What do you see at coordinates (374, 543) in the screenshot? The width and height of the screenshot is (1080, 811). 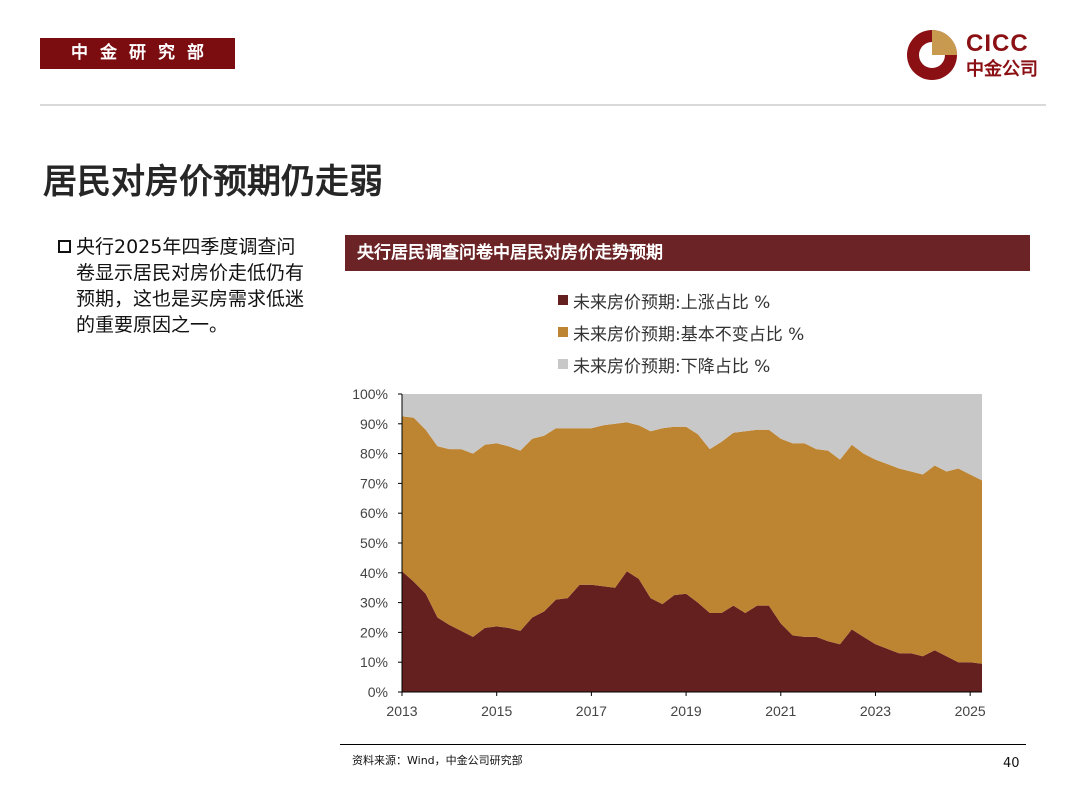 I see `y-tick-label: 50%` at bounding box center [374, 543].